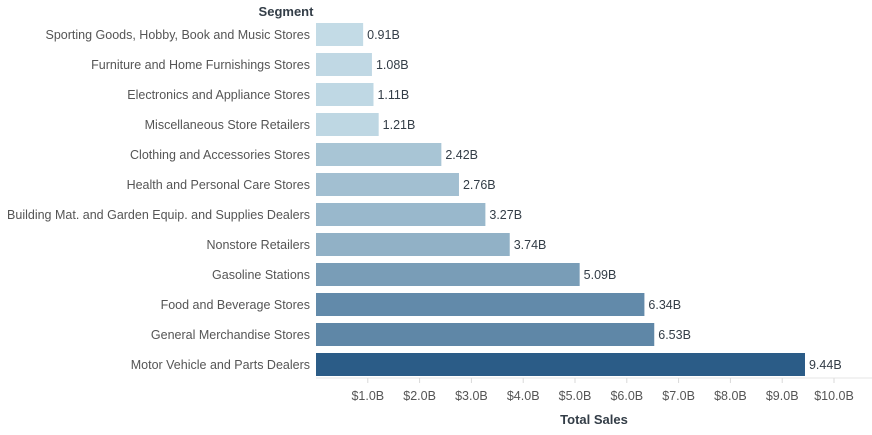 The image size is (872, 435). Describe the element at coordinates (678, 396) in the screenshot. I see `x-tick-label: $7.0B` at that location.